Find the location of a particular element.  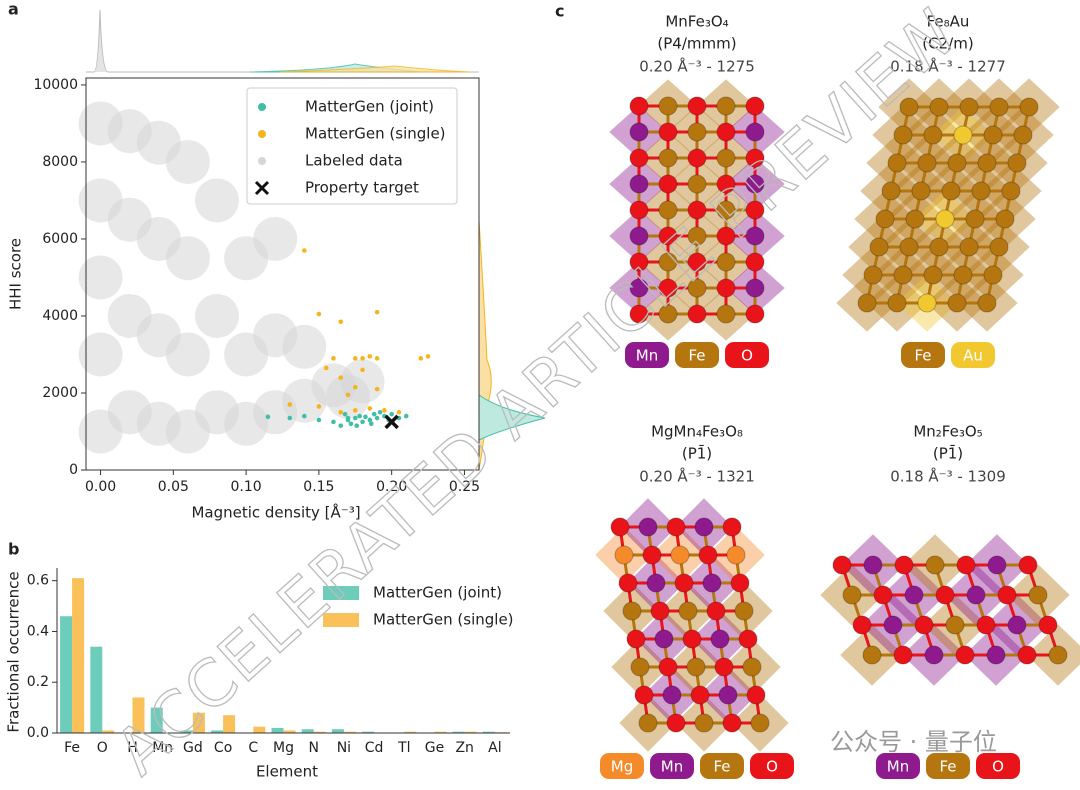

formula: MnFe₃O₄ is located at coordinates (696, 22).